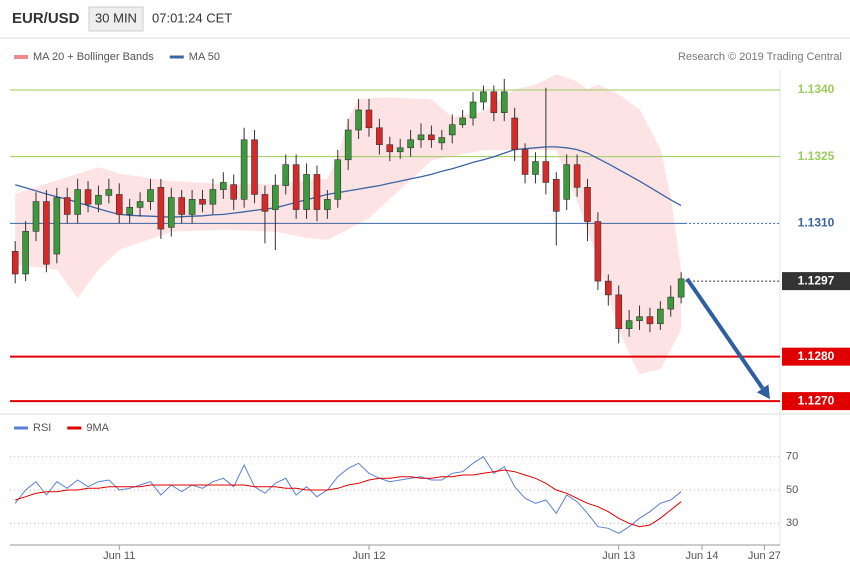 The height and width of the screenshot is (576, 850). I want to click on credit: Research © 2019 Trading Central, so click(760, 57).